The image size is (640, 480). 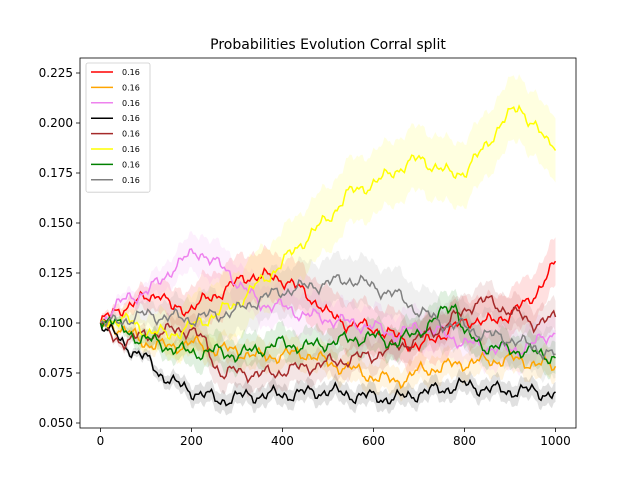 I want to click on y-tick-label: 0.175, so click(x=56, y=173).